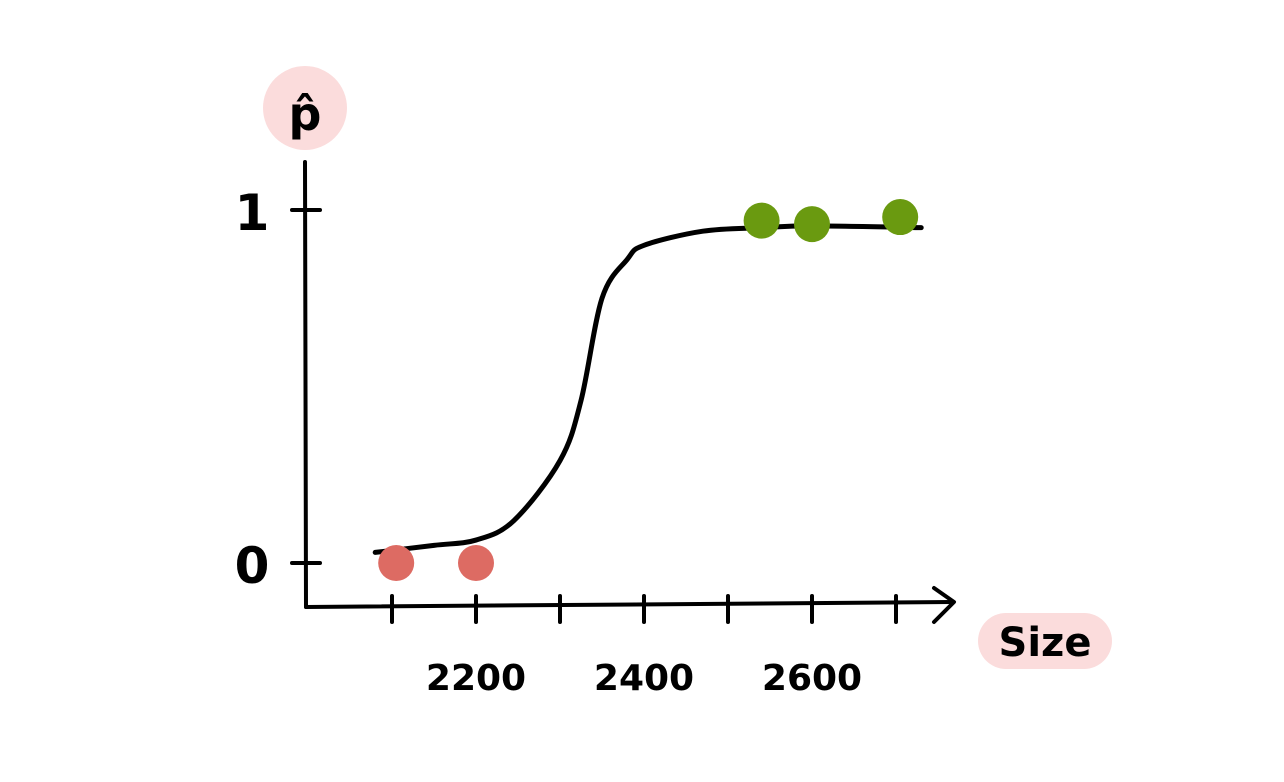  I want to click on x-tick-label: 2200, so click(476, 678).